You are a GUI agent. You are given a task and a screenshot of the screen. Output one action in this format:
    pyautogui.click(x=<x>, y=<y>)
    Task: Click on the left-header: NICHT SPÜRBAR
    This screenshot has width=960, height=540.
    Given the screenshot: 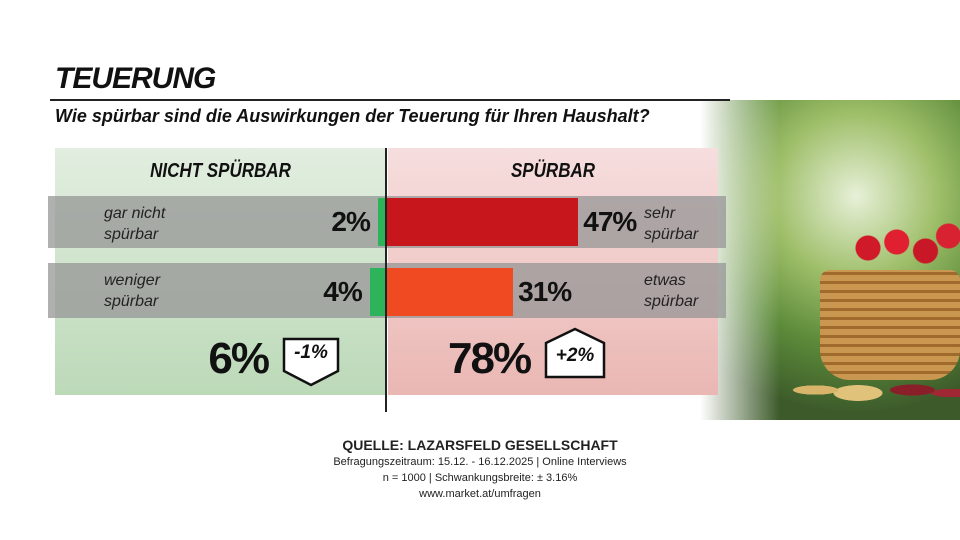 What is the action you would take?
    pyautogui.click(x=220, y=171)
    